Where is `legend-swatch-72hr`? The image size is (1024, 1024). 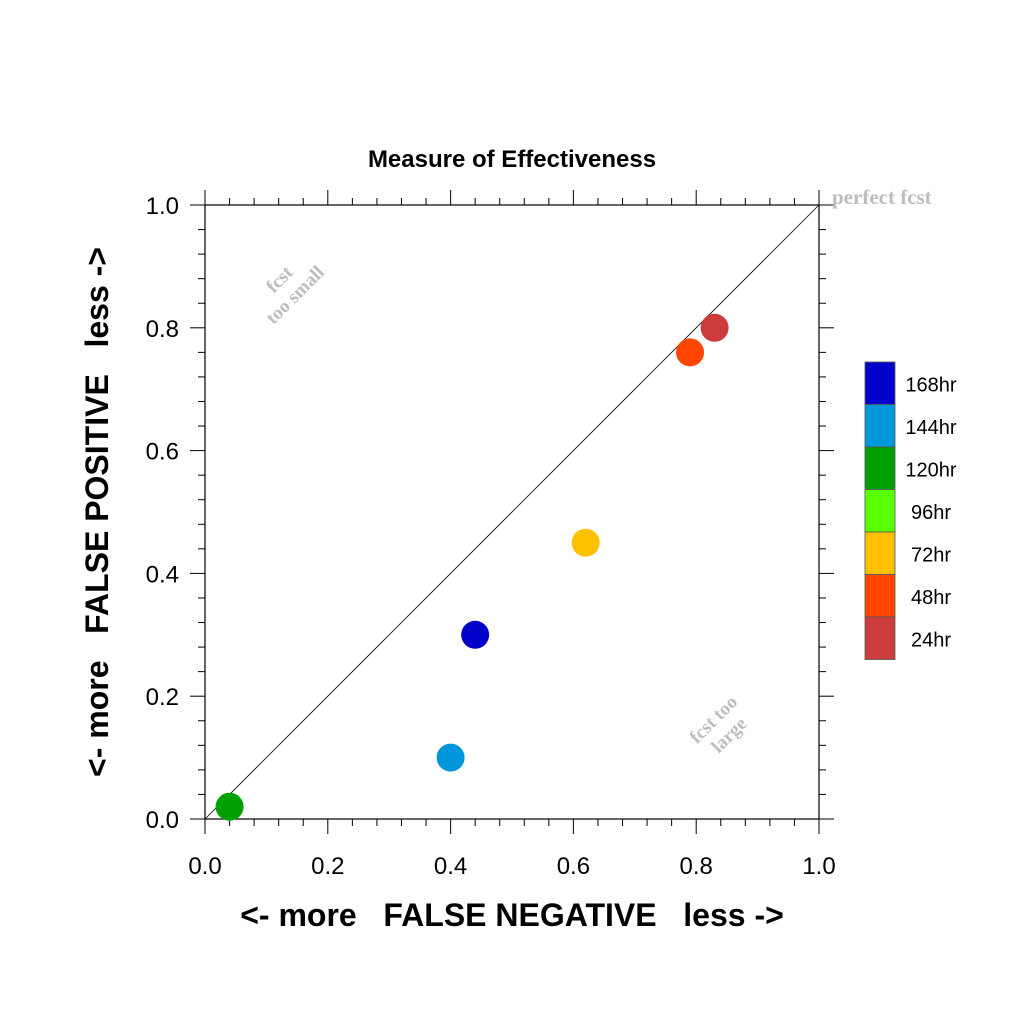
legend-swatch-72hr is located at coordinates (880, 553).